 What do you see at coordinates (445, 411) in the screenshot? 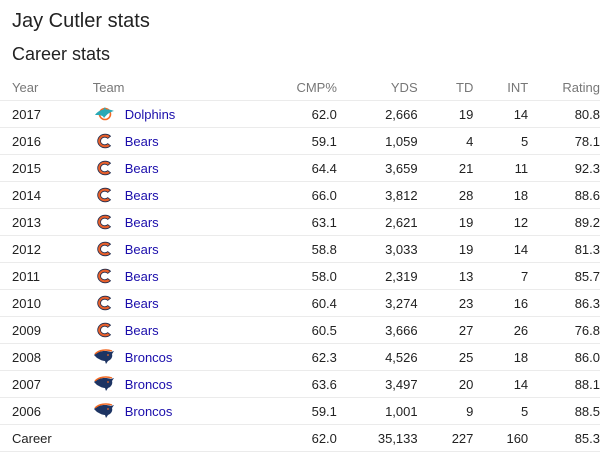
I see `td-cell: 9` at bounding box center [445, 411].